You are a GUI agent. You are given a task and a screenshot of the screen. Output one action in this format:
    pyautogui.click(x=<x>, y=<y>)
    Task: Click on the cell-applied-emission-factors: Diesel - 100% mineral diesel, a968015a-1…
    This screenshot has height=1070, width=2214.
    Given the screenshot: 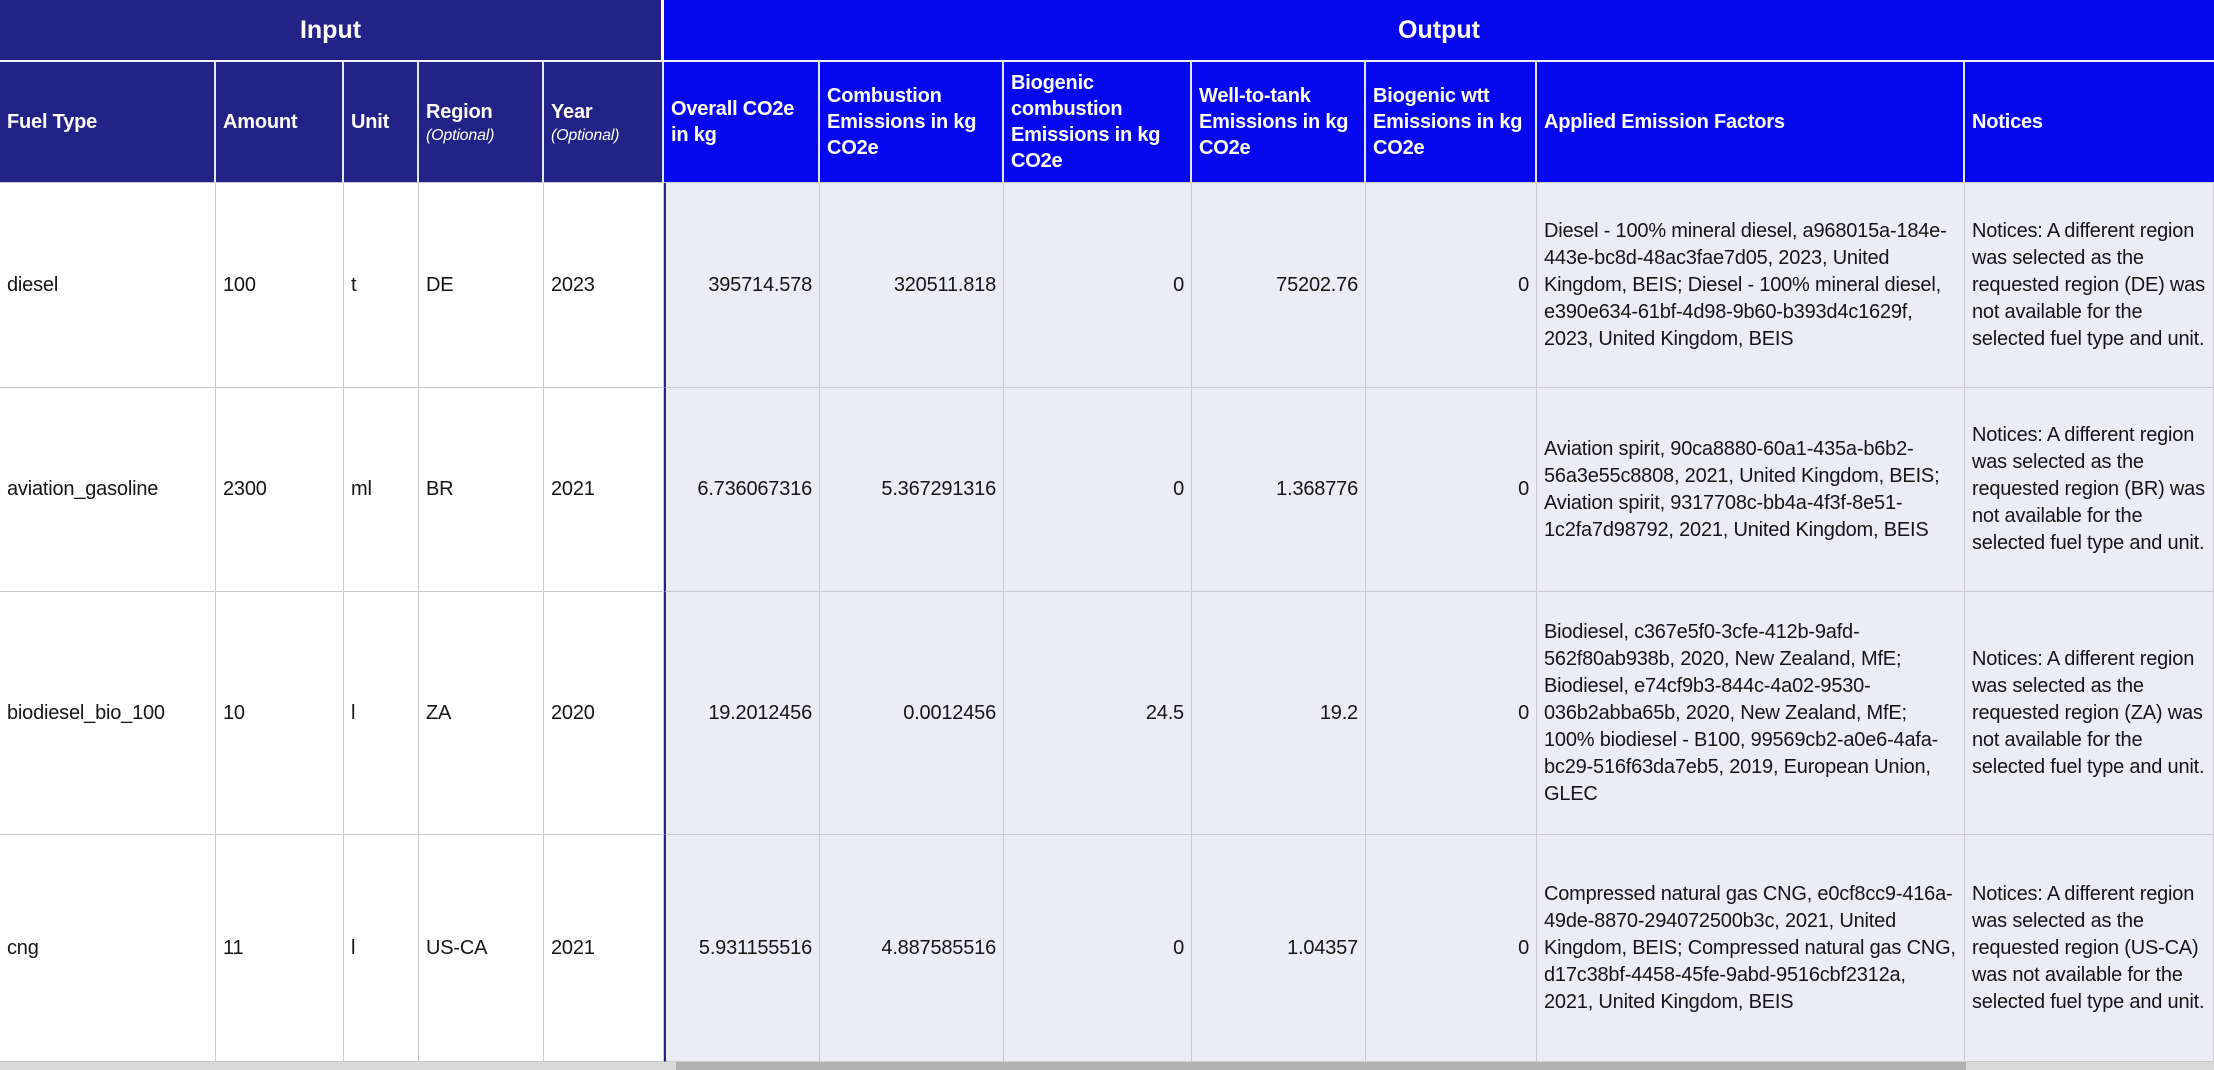 What is the action you would take?
    pyautogui.click(x=1751, y=285)
    